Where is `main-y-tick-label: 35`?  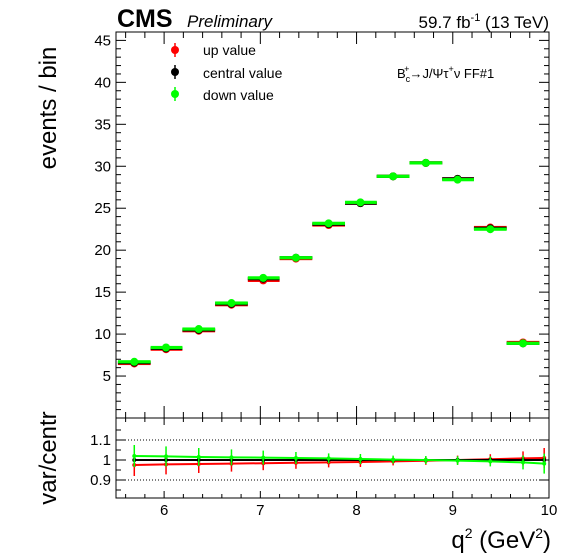 main-y-tick-label: 35 is located at coordinates (102, 124).